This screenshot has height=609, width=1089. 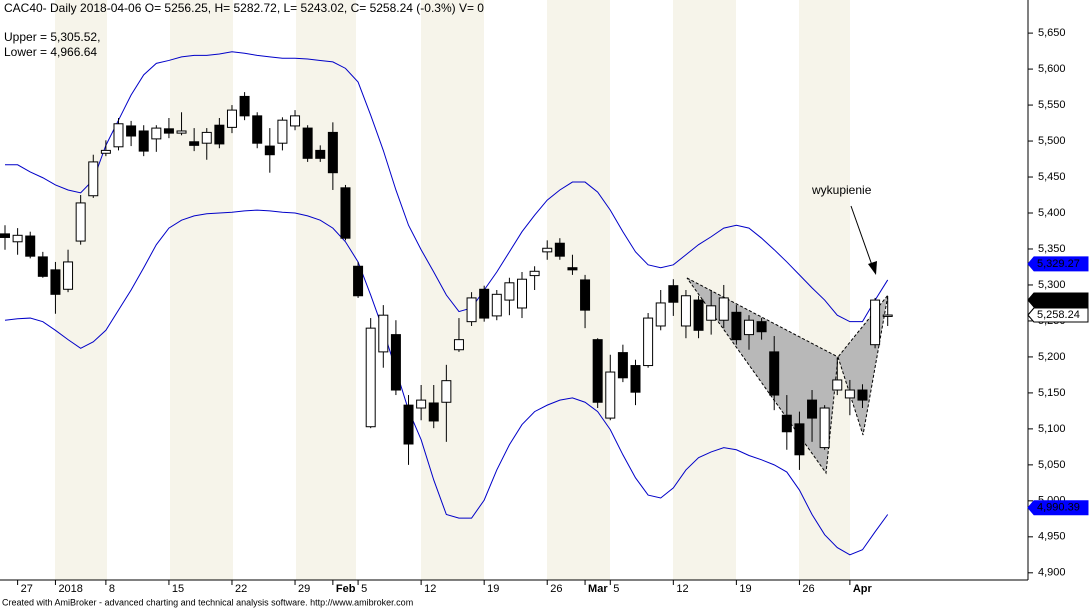 I want to click on annotation-arrow, so click(x=862, y=237).